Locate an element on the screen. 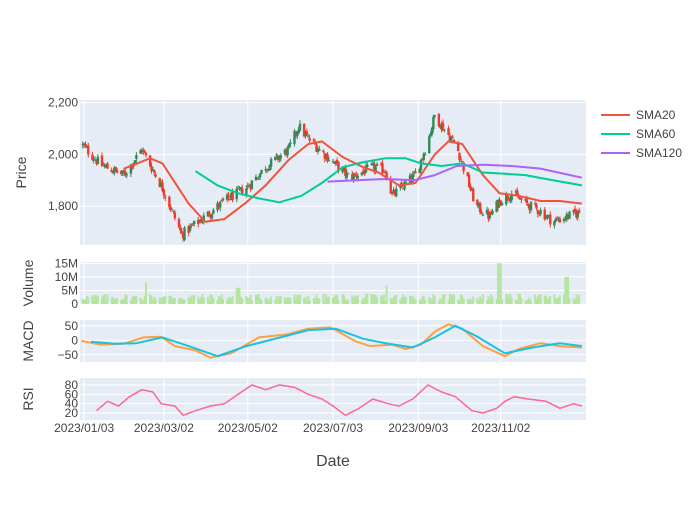 Image resolution: width=700 pixels, height=505 pixels. macd-y-tick-label: 50 is located at coordinates (72, 326).